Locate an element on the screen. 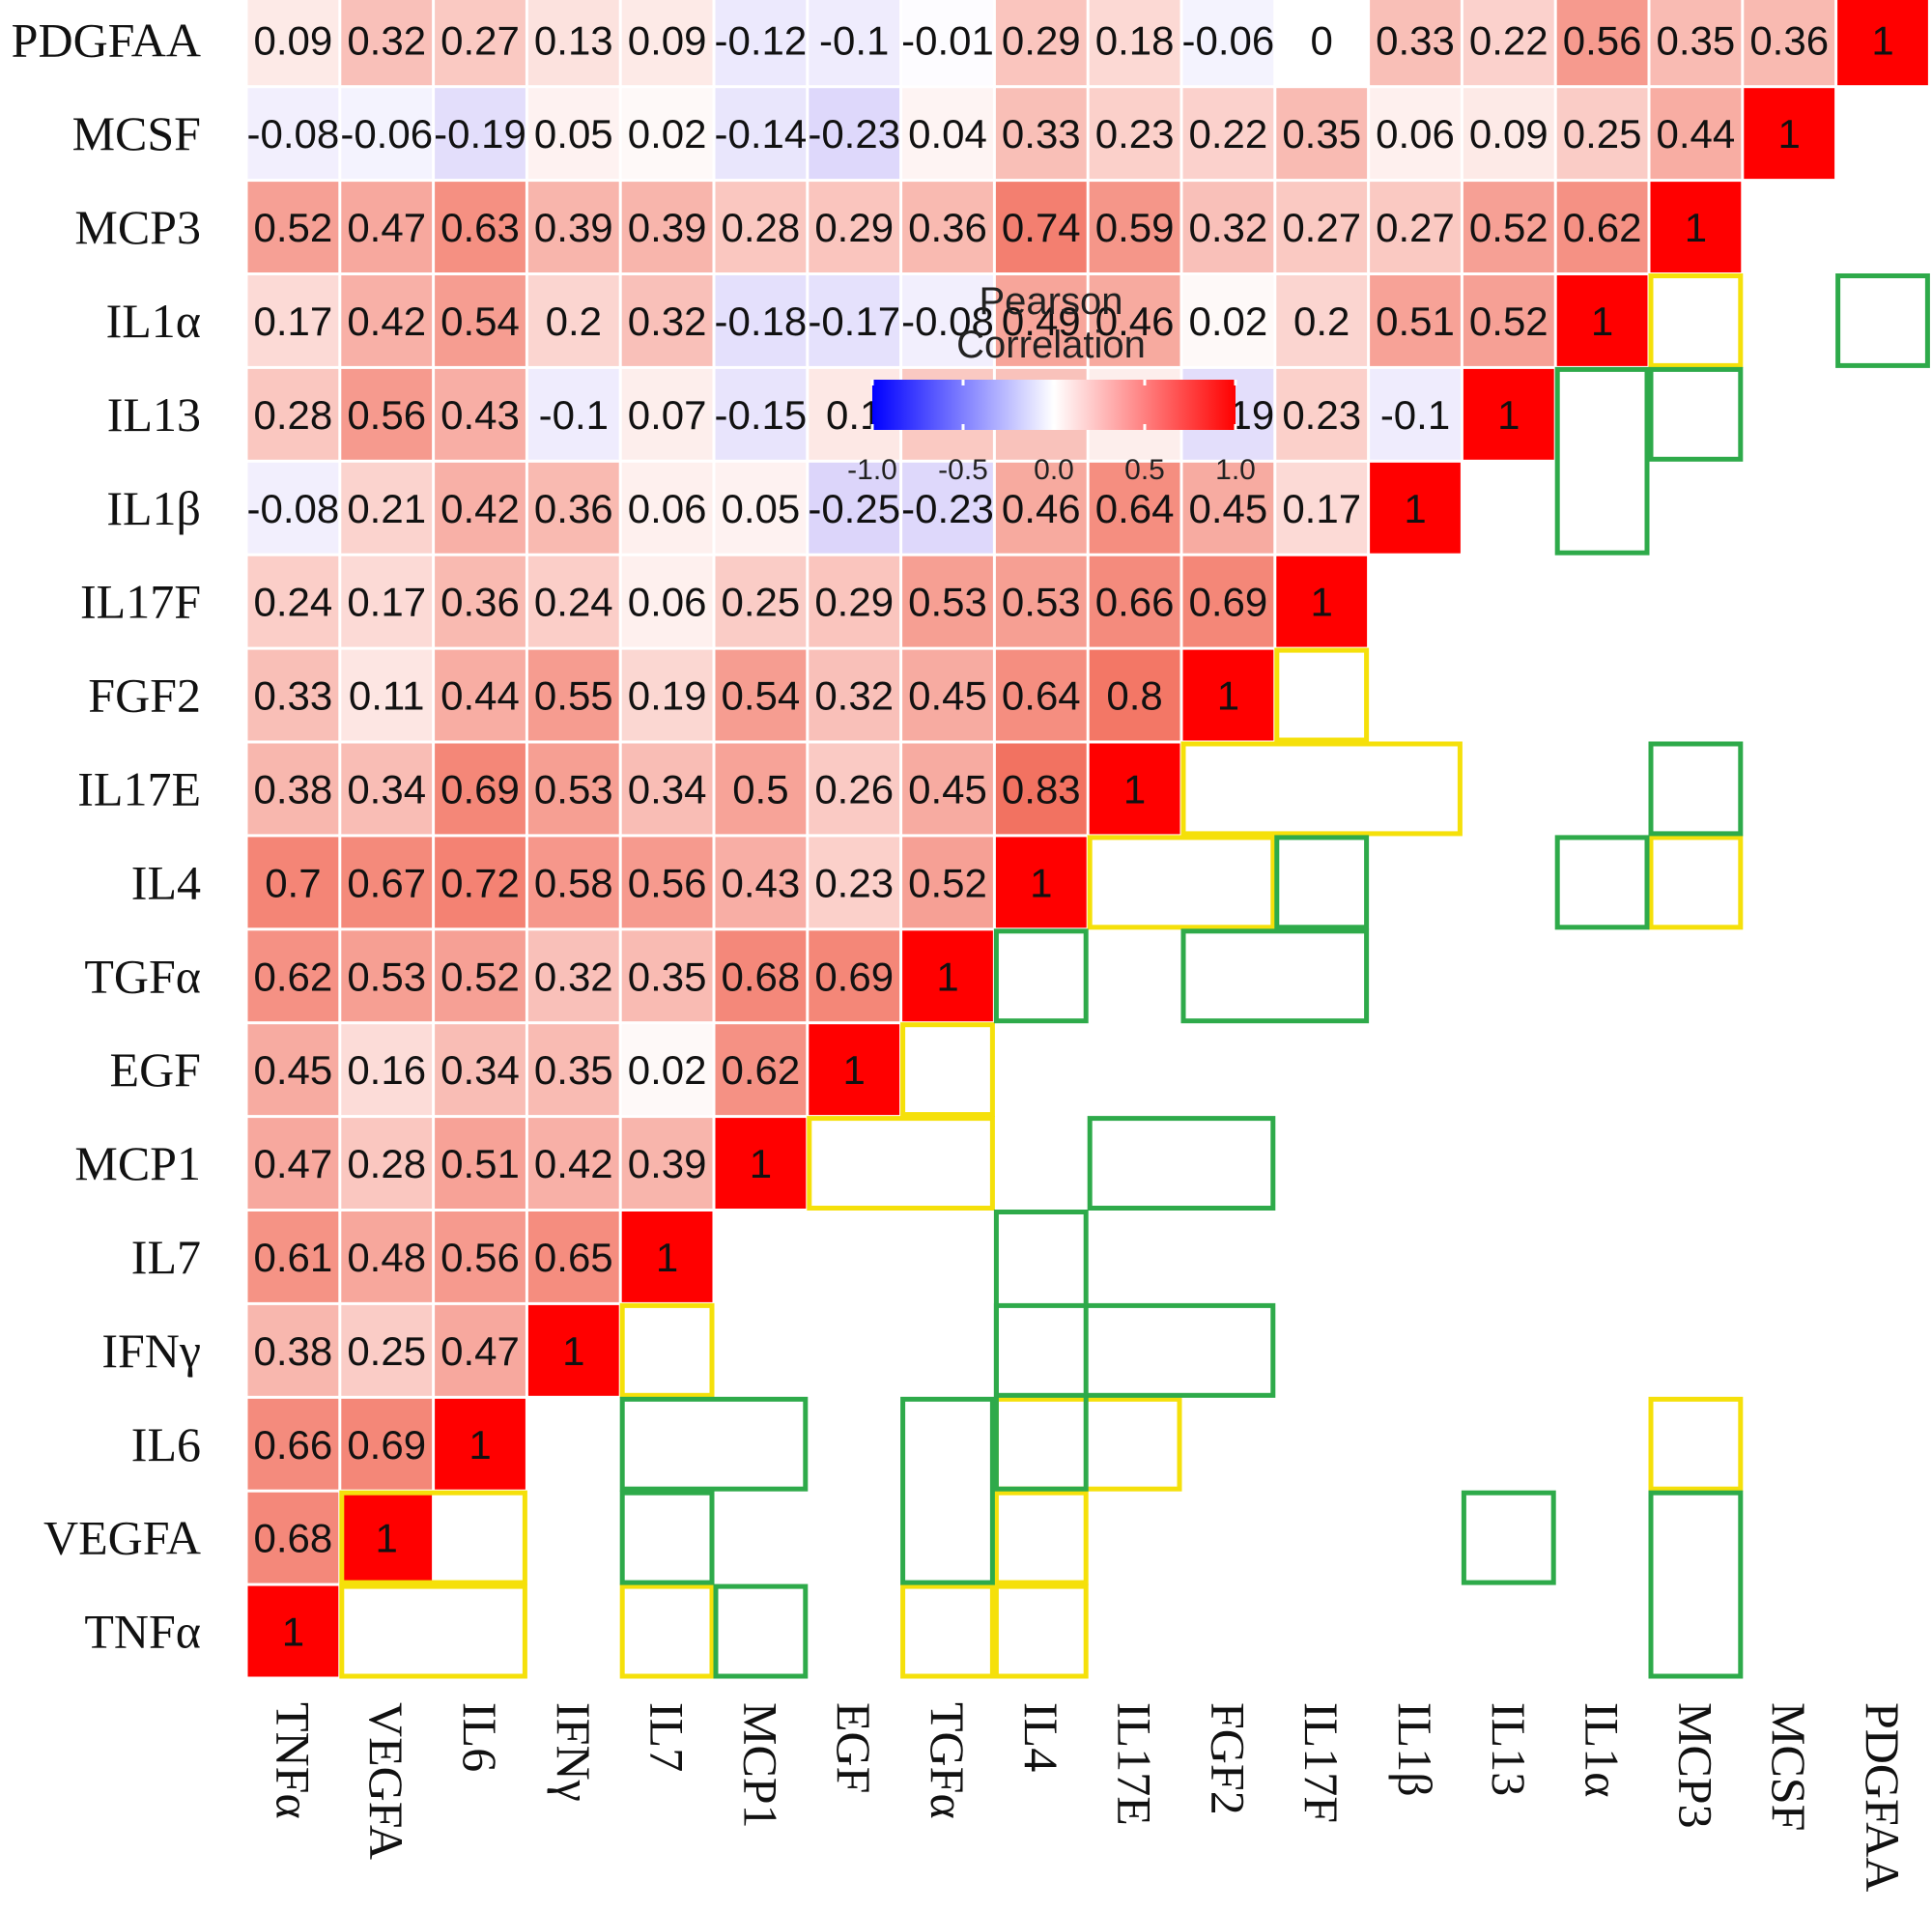  row-label: MCP1 is located at coordinates (137, 1163).